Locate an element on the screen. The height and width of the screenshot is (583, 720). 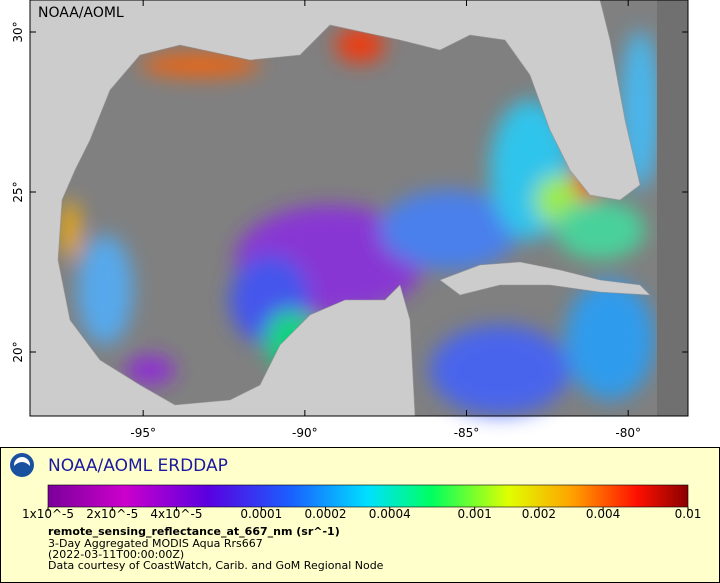
y-tick-label: 30° is located at coordinates (18, 31).